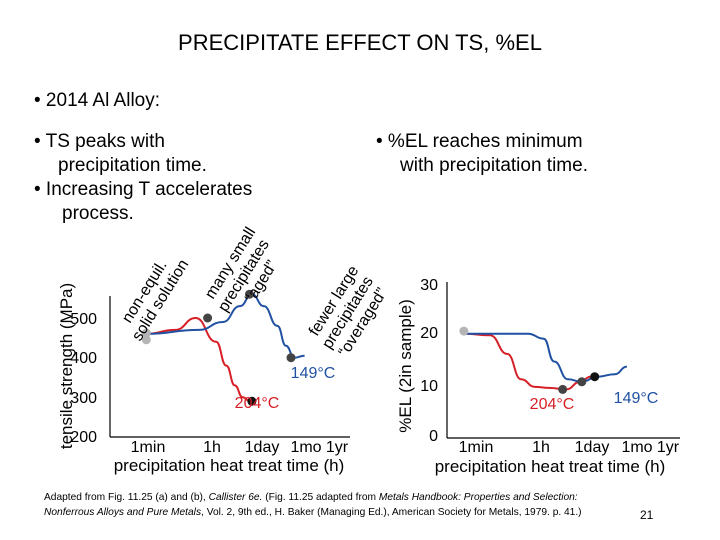 The image size is (720, 540). What do you see at coordinates (479, 141) in the screenshot?
I see `bullet-el-minimum: • %EL reaches minimum` at bounding box center [479, 141].